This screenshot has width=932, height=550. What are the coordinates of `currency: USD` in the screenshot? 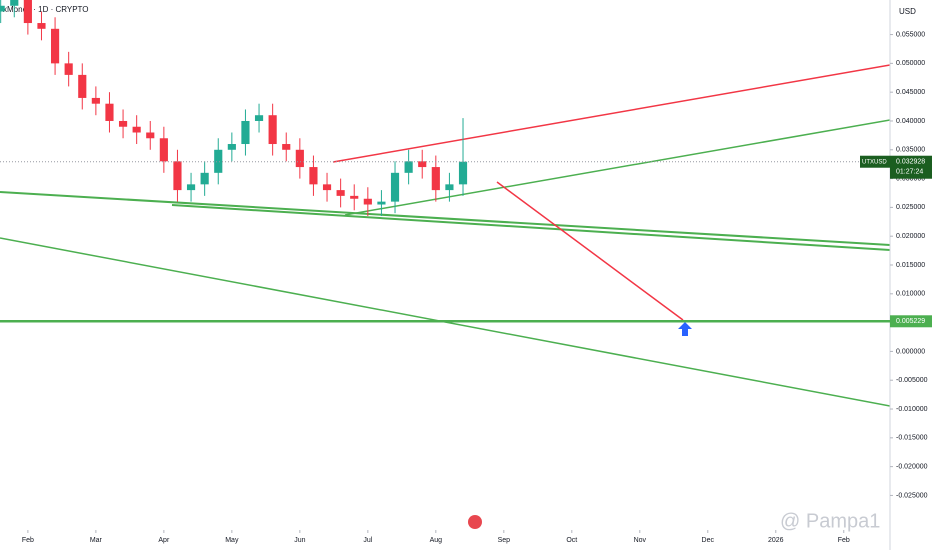 It's located at (907, 11).